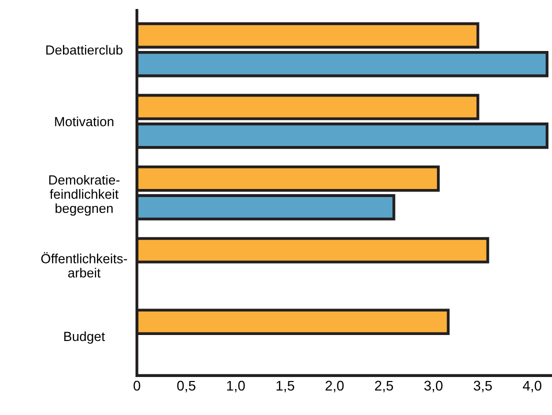 This screenshot has width=552, height=415. Describe the element at coordinates (84, 195) in the screenshot. I see `y-tick-label: Demokratie- feindlichkeit begegnen` at that location.